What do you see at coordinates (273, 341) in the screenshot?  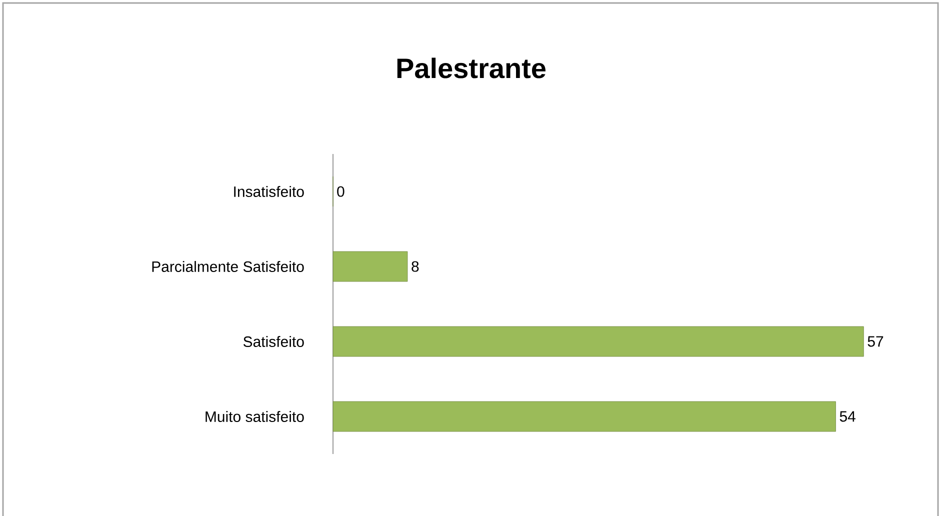 I see `y-tick-label: Satisfeito` at bounding box center [273, 341].